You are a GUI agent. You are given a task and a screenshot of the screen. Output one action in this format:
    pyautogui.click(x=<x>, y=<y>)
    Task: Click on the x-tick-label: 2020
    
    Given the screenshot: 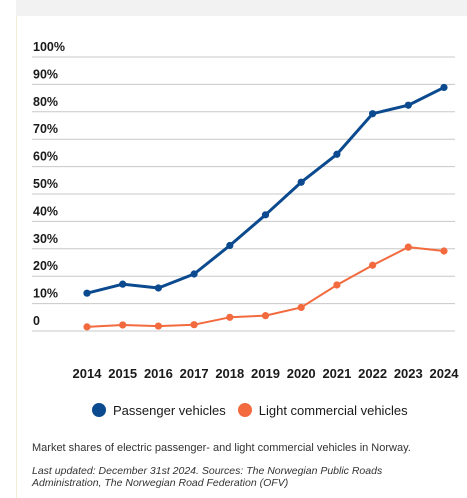 What is the action you would take?
    pyautogui.click(x=301, y=373)
    